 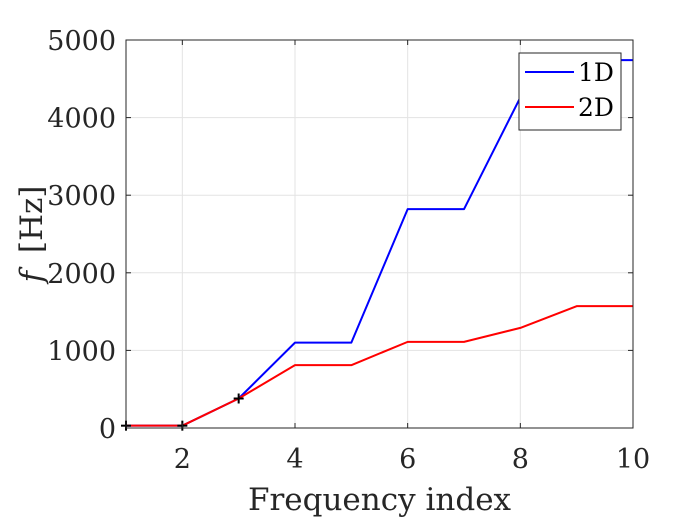 I want to click on x-tick-label-2: 2, so click(x=182, y=459).